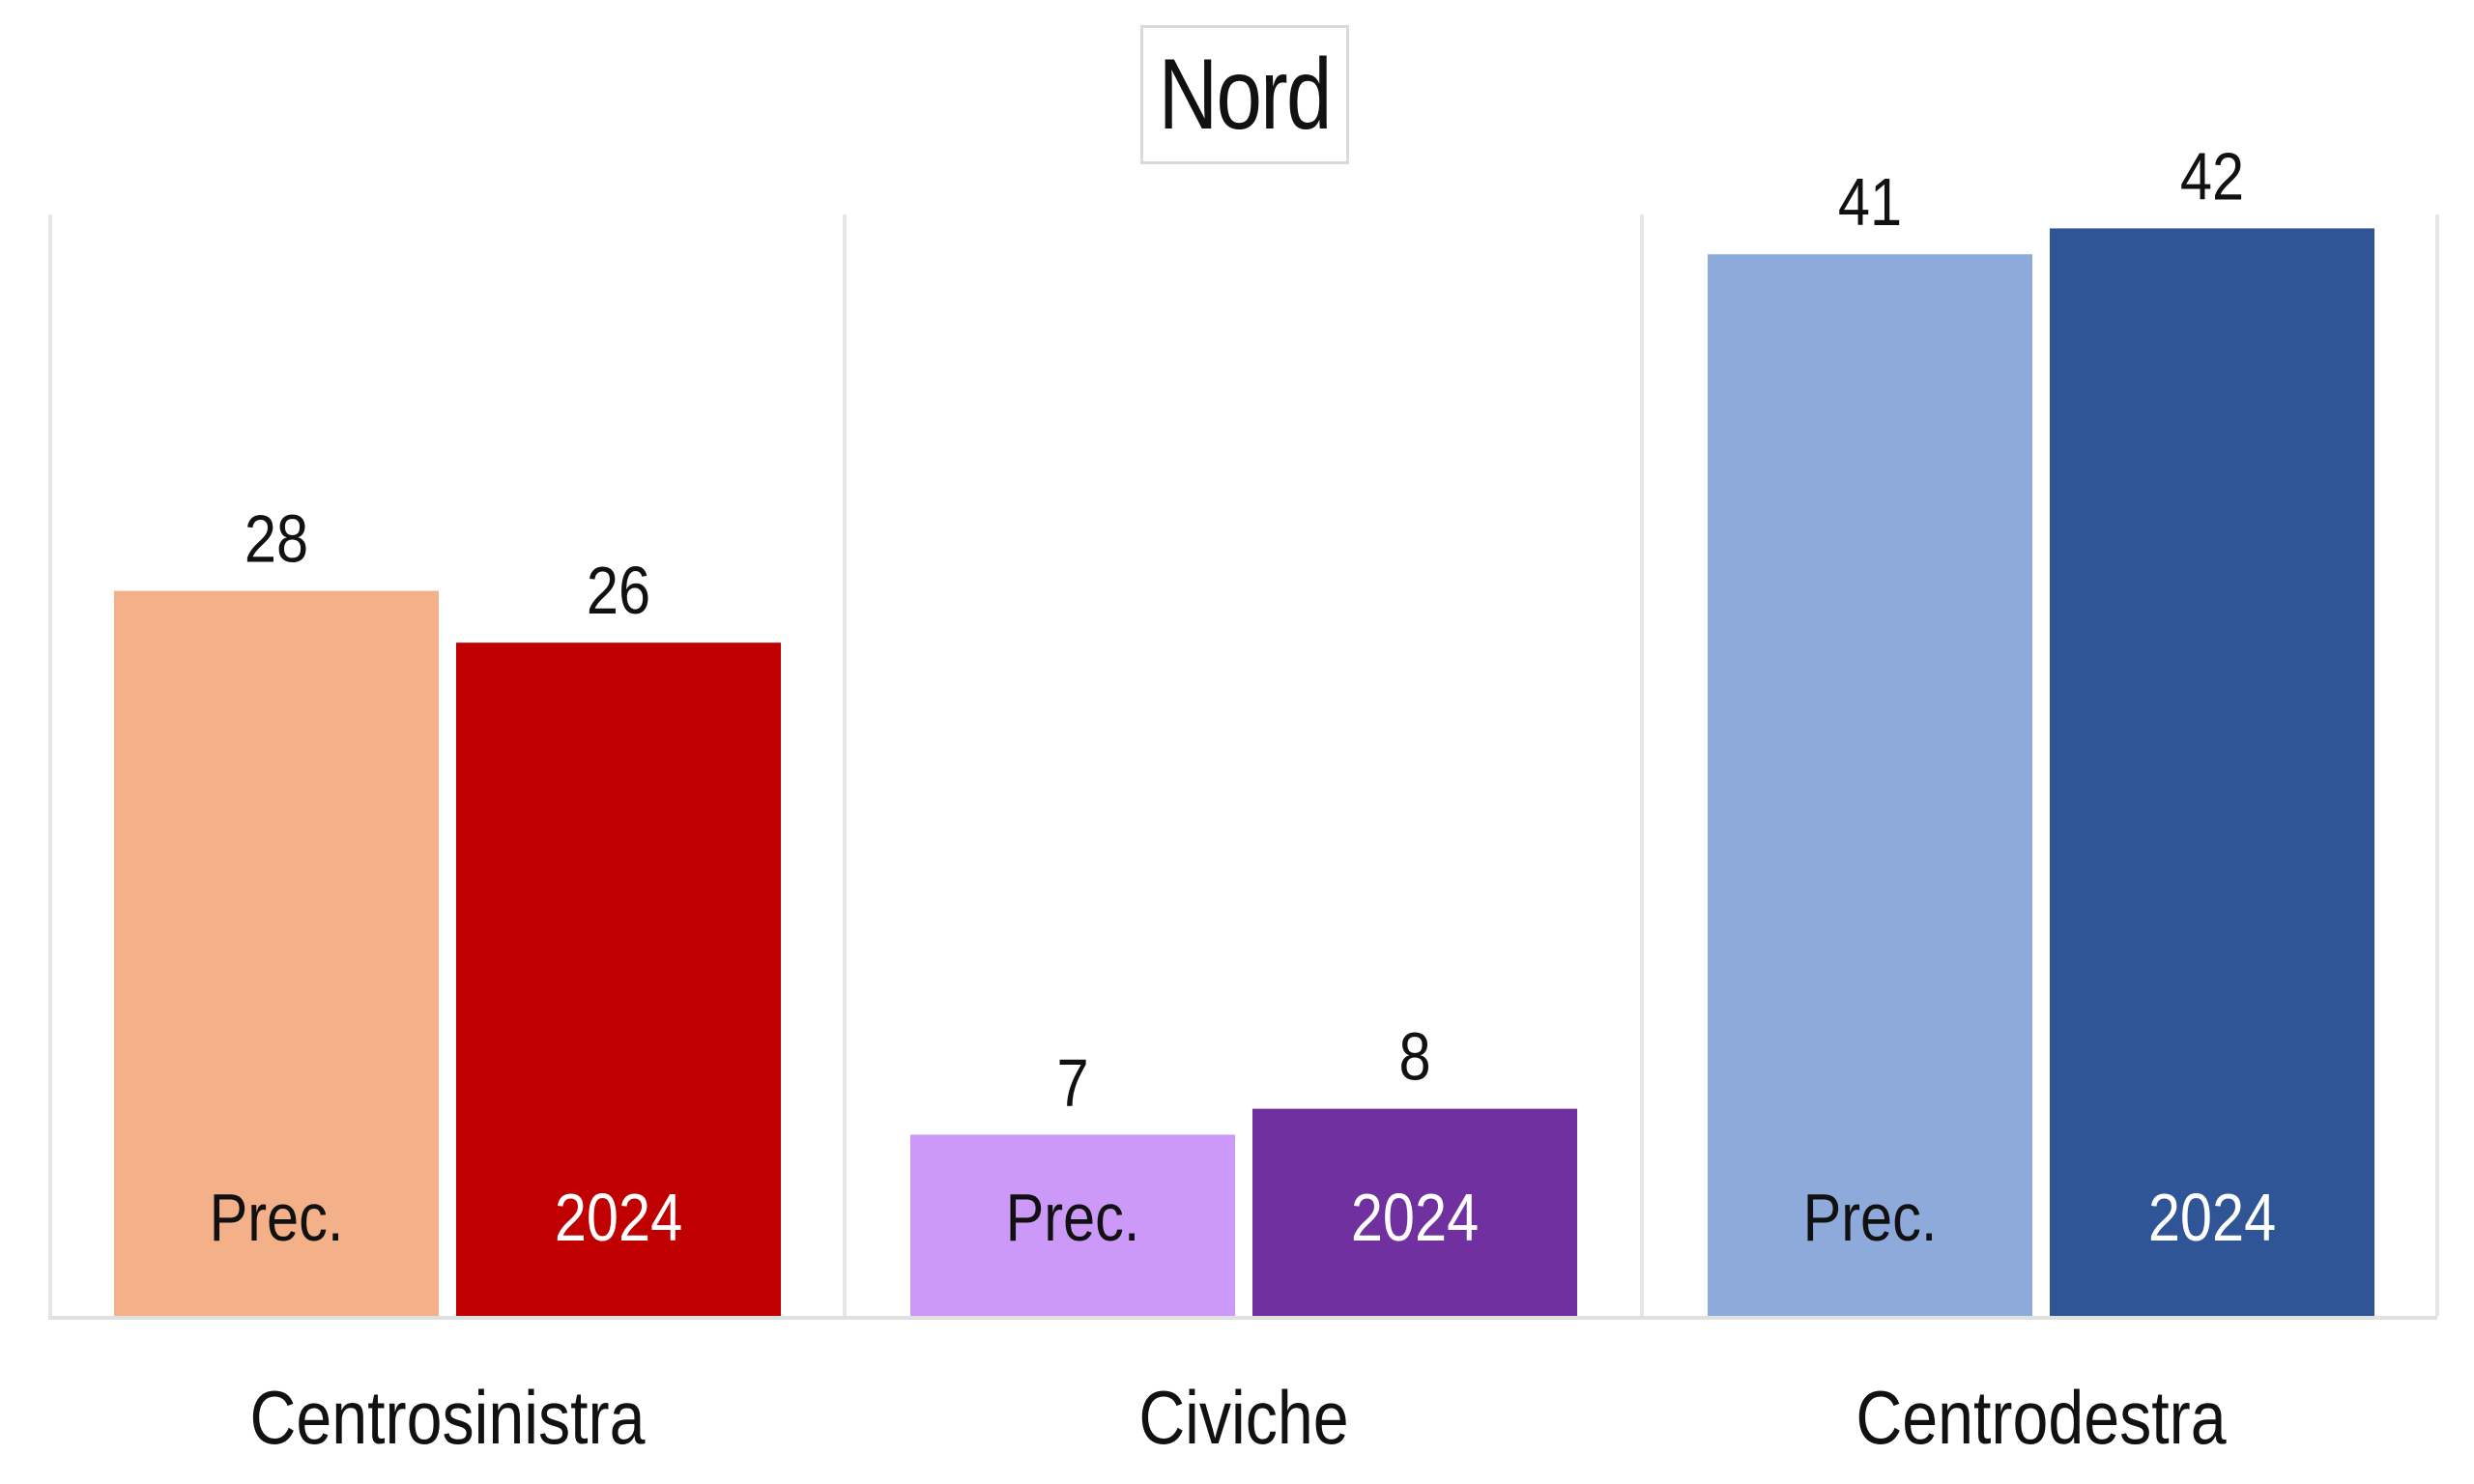  What do you see at coordinates (2212, 176) in the screenshot?
I see `data-label: 42` at bounding box center [2212, 176].